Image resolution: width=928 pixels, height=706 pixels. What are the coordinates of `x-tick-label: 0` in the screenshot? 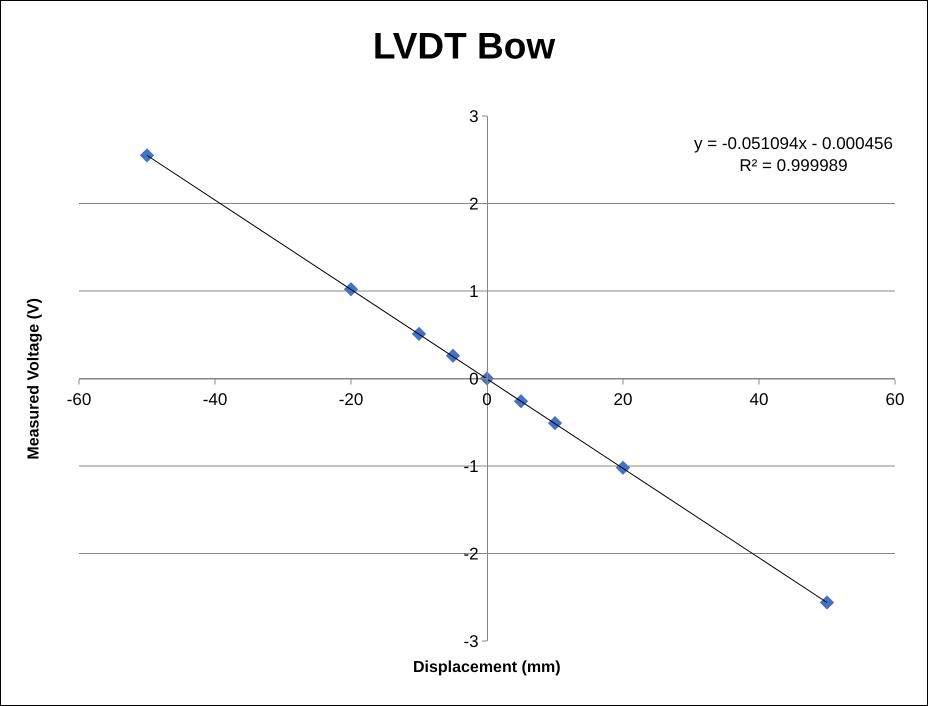 It's located at (487, 399).